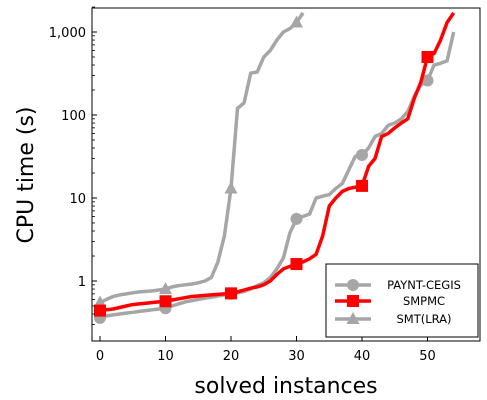  Describe the element at coordinates (424, 285) in the screenshot. I see `legend-label-payNT-cegis: PAYNT-CEGIS` at that location.